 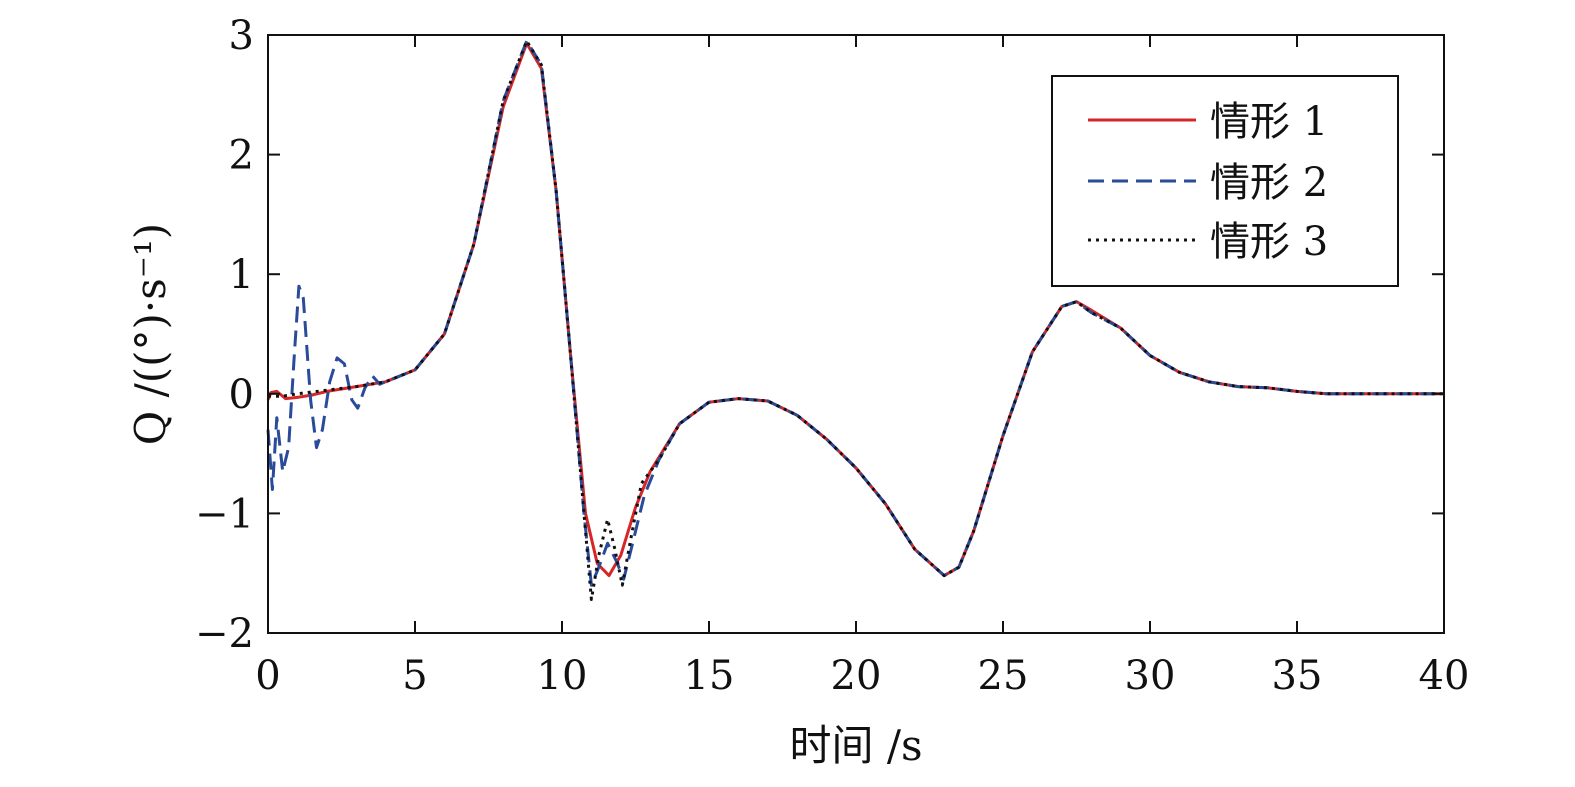 I want to click on x-axis-label: 时间 /s, so click(x=855, y=745).